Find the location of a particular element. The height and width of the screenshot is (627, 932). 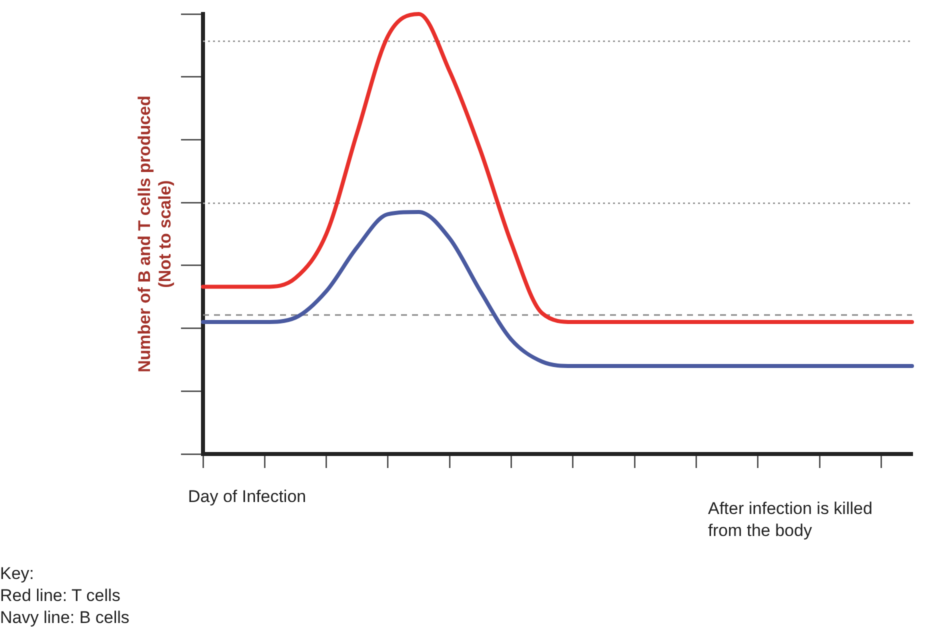

text: Key: Red line: T cells Navy line: B cells is located at coordinates (65, 595).